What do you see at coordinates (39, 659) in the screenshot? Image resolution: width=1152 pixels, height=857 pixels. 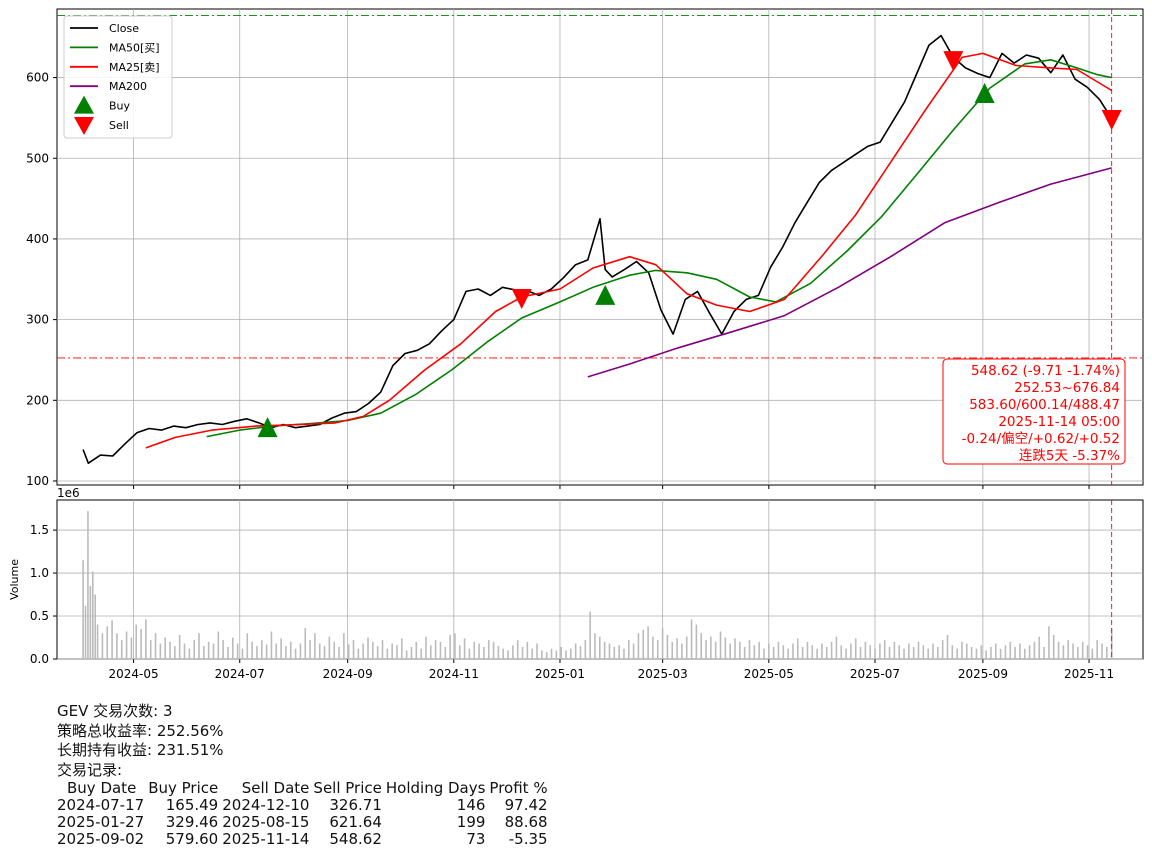 I see `volume-y-tick-label: 0.0` at bounding box center [39, 659].